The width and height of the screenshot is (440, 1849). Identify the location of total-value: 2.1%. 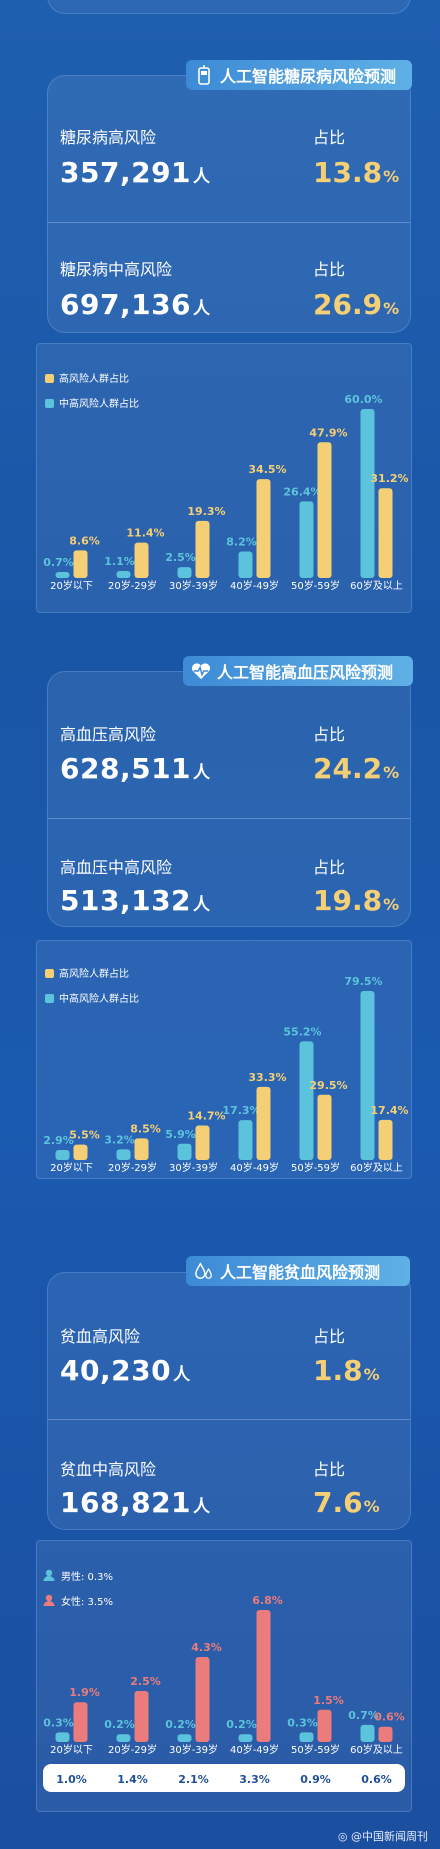
(193, 1779).